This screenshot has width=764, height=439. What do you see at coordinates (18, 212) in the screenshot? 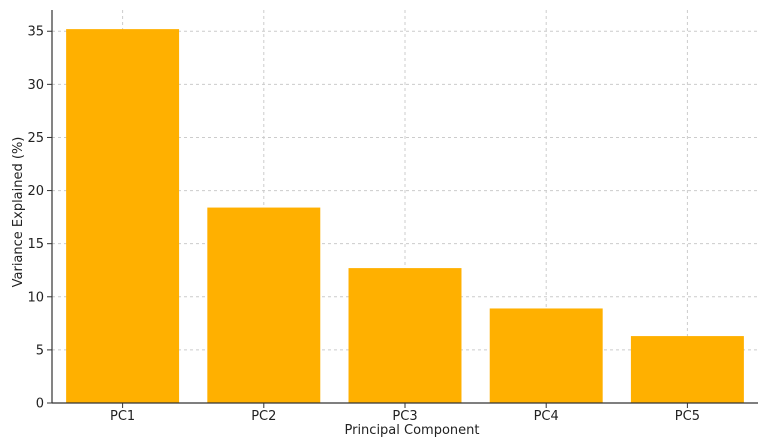
I see `y-axis-label: Variance Explained (%)` at bounding box center [18, 212].